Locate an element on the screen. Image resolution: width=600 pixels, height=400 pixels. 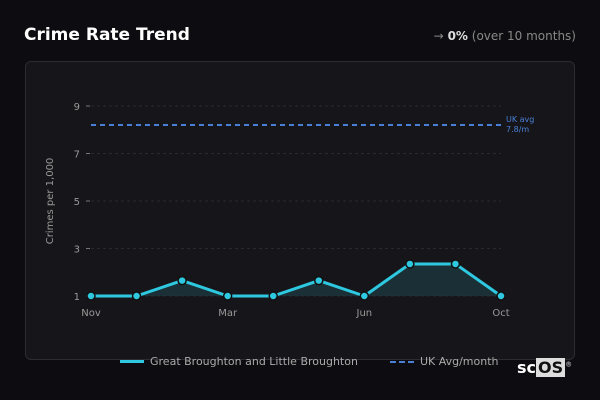
y-tick-label: 7 is located at coordinates (77, 155).